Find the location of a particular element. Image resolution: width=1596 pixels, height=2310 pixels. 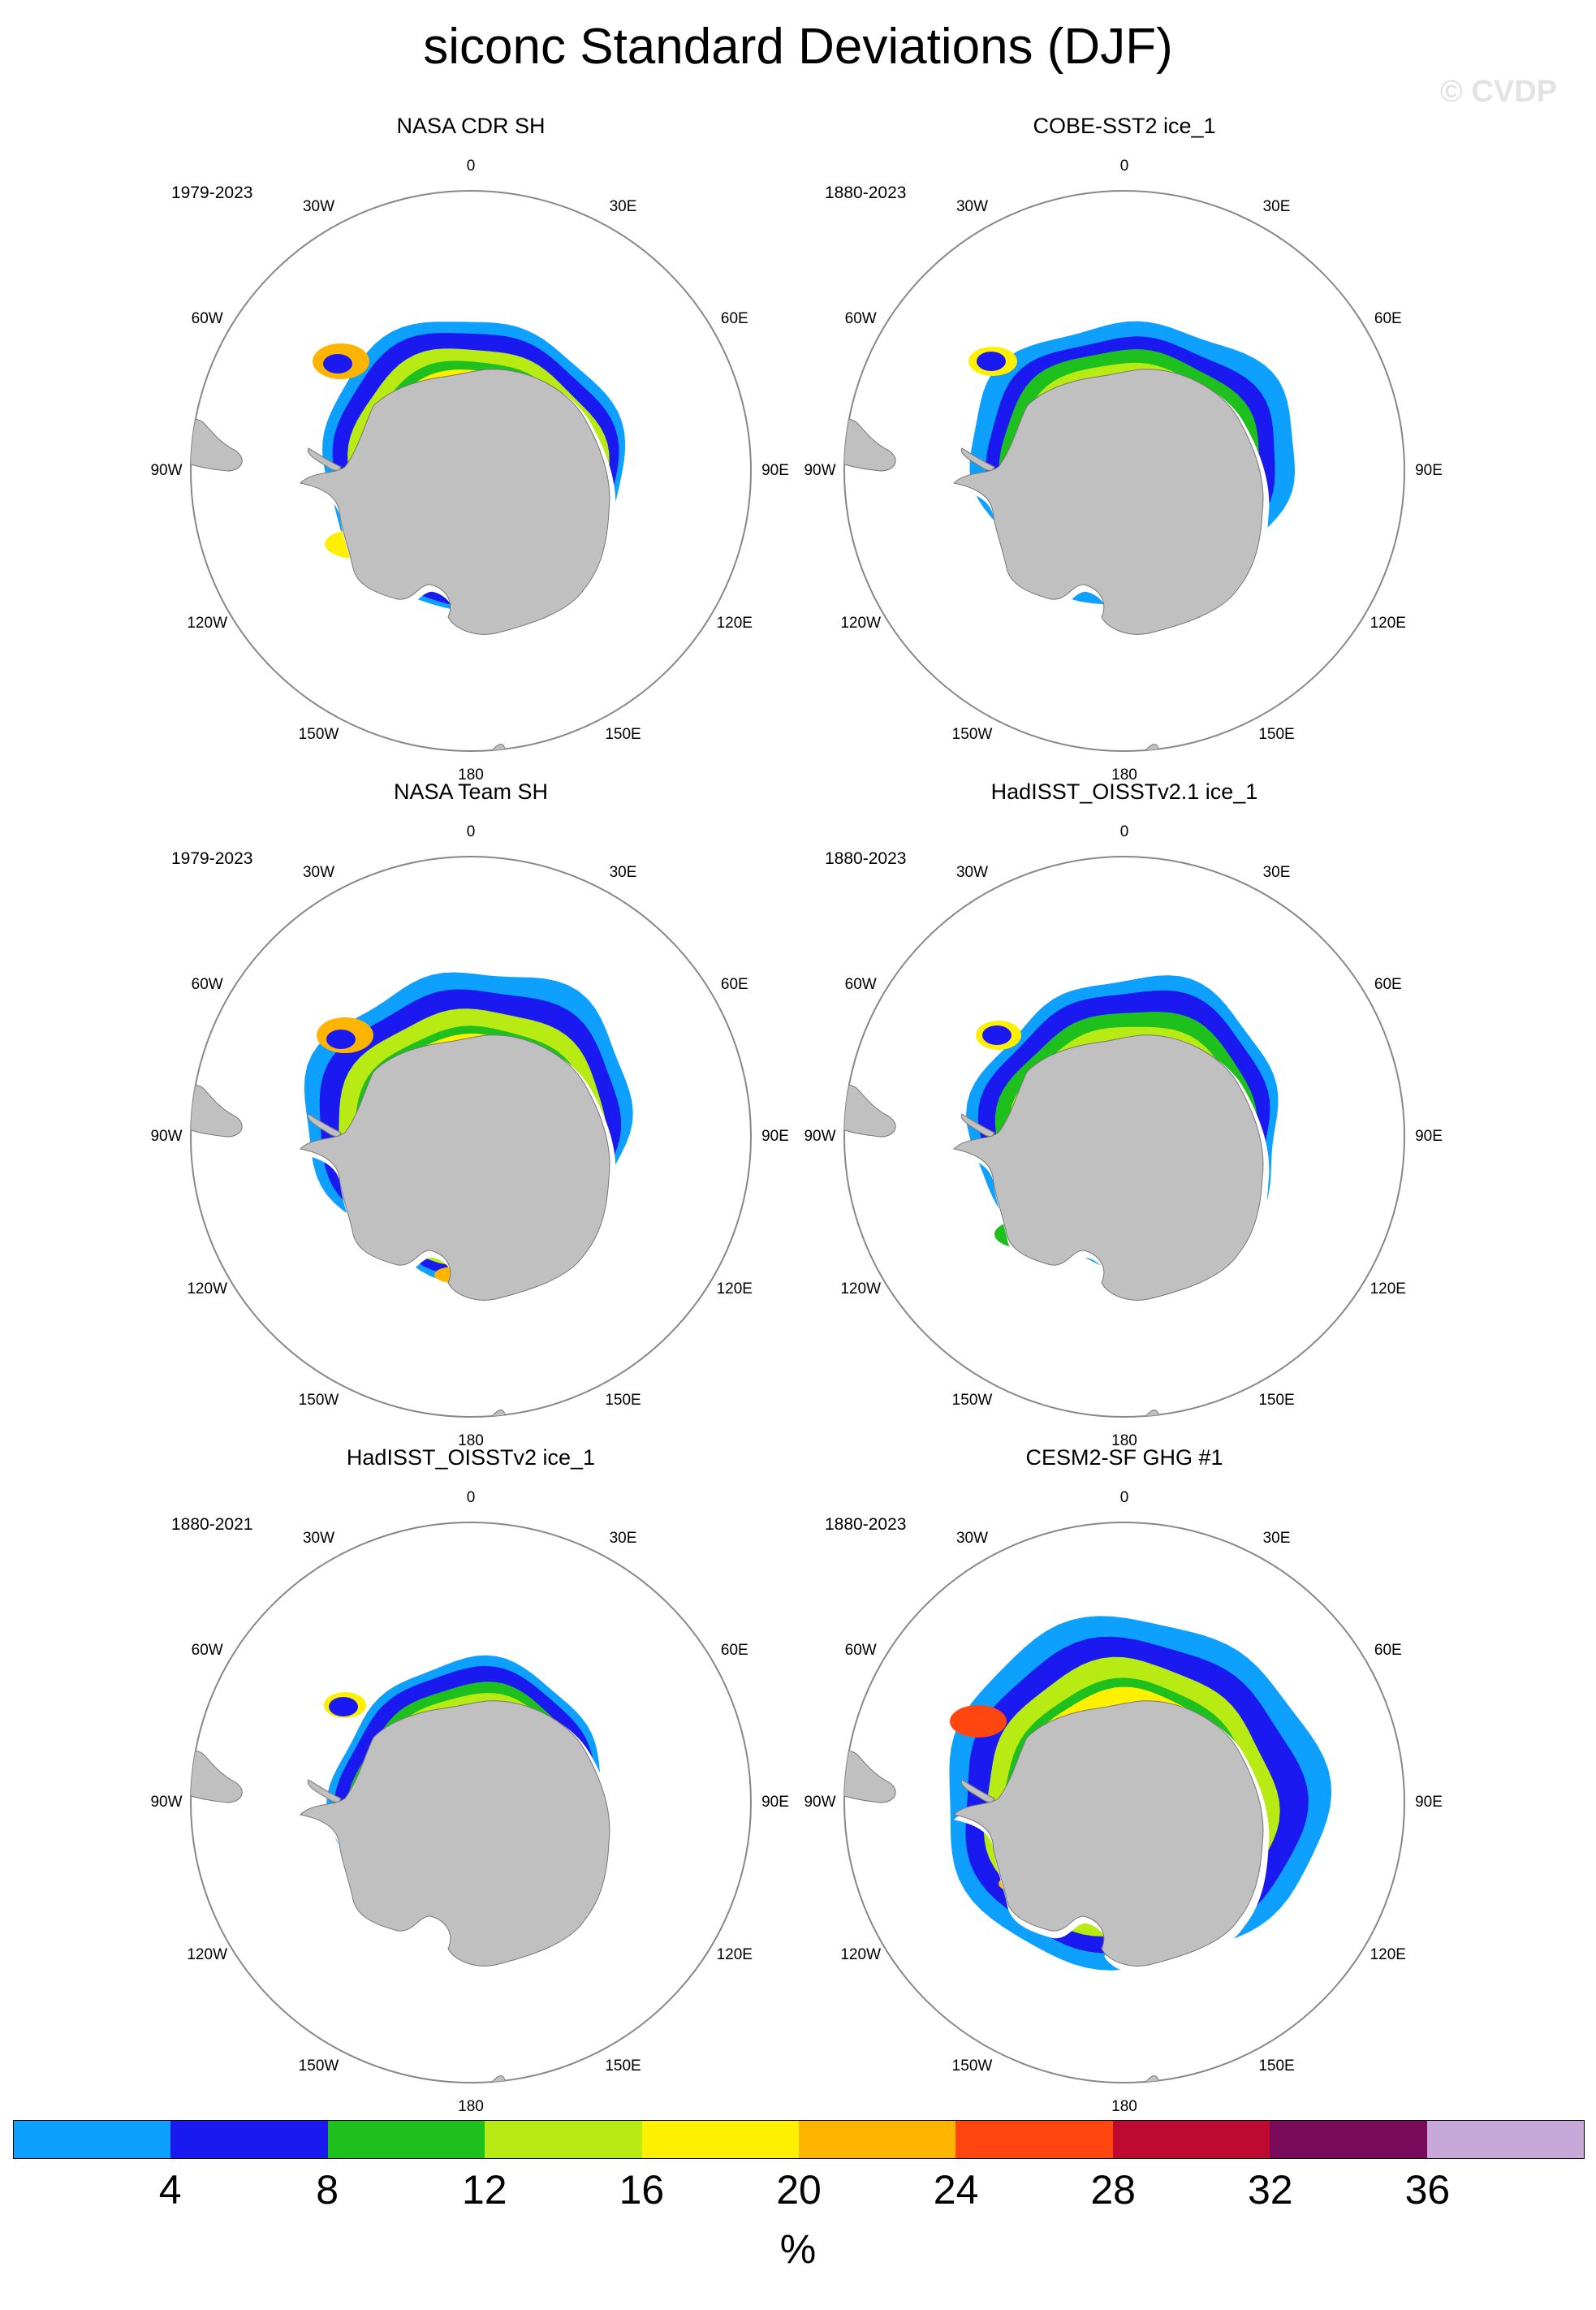

panel-title: NASA Team SH is located at coordinates (471, 791).